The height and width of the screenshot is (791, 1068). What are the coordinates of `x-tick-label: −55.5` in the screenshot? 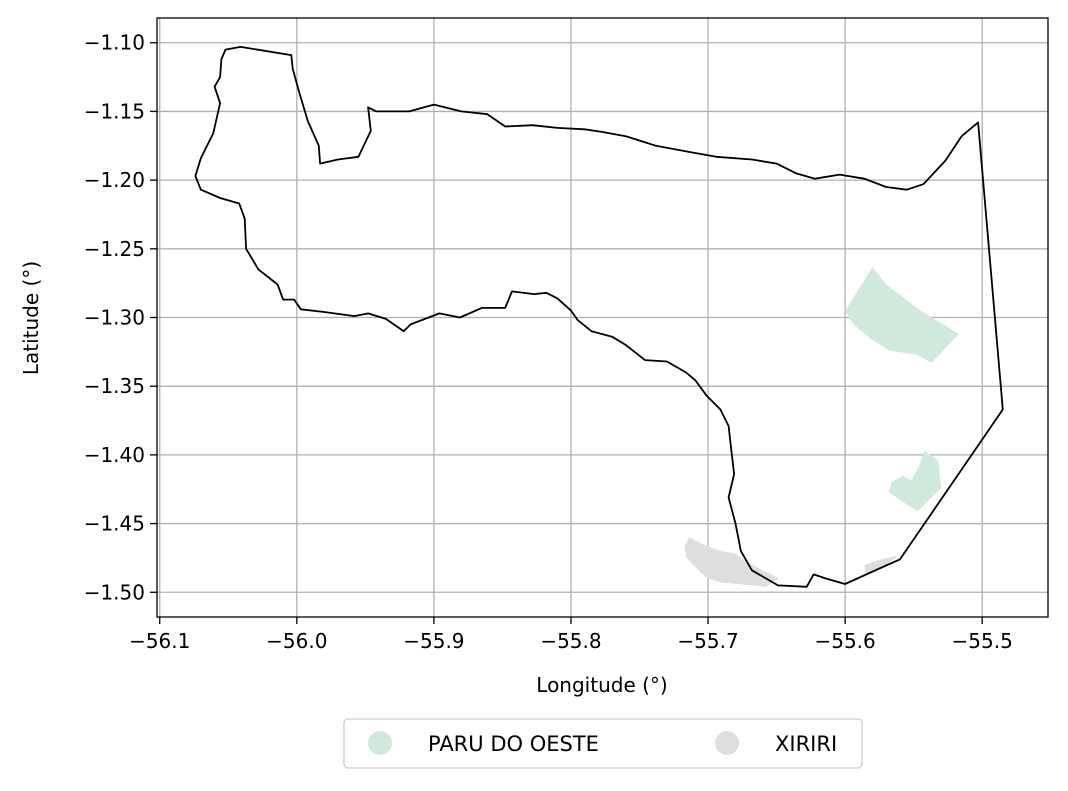 It's located at (982, 641).